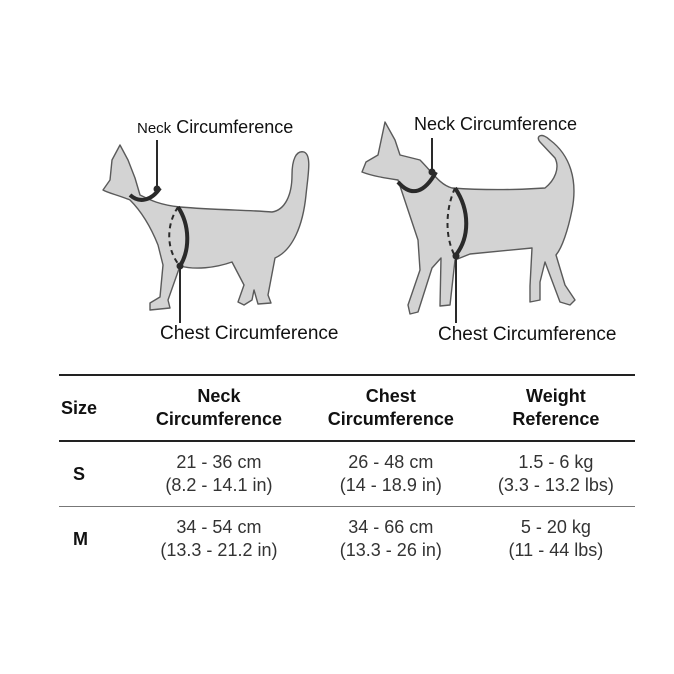 This screenshot has height=674, width=674. Describe the element at coordinates (391, 408) in the screenshot. I see `header-chest: Chest Circumference` at that location.